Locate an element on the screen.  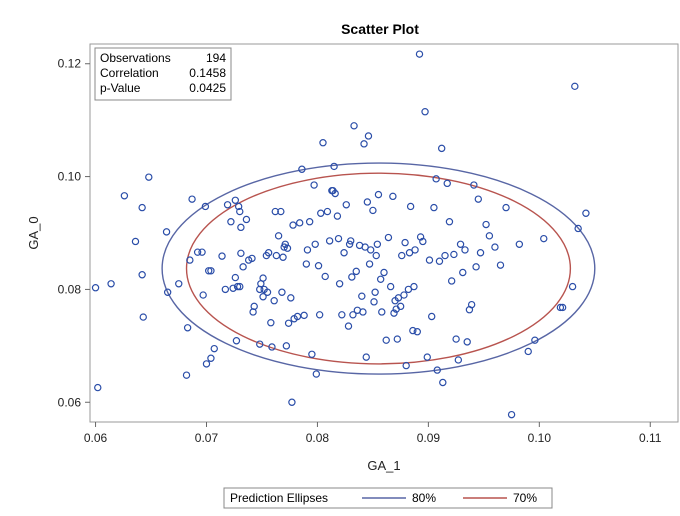
stat-label: Observations is located at coordinates (135, 58).